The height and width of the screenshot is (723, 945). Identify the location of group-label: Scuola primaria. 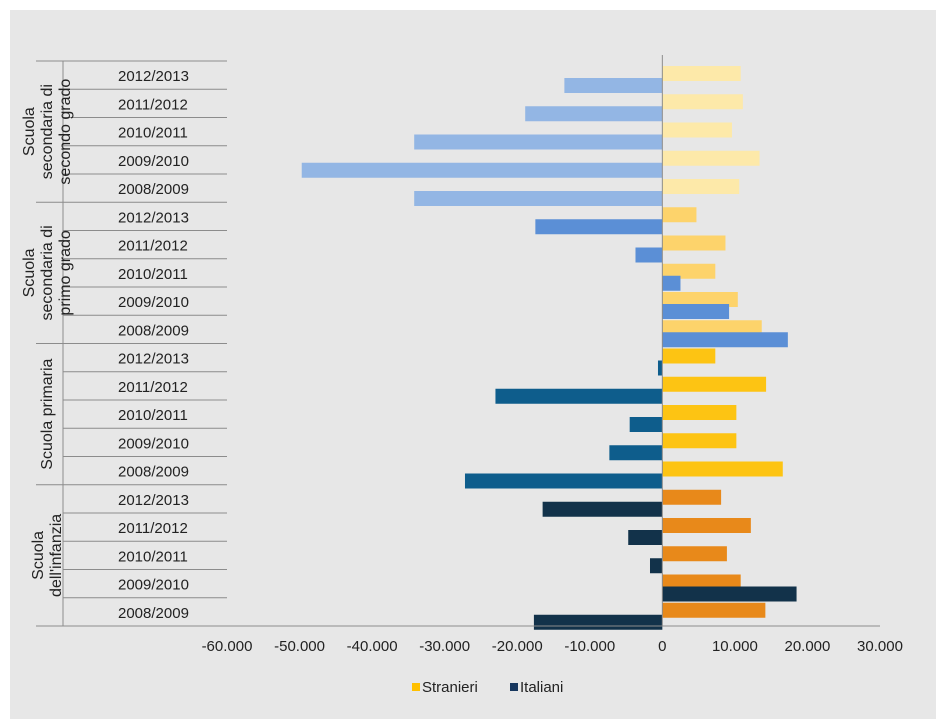
(47, 413).